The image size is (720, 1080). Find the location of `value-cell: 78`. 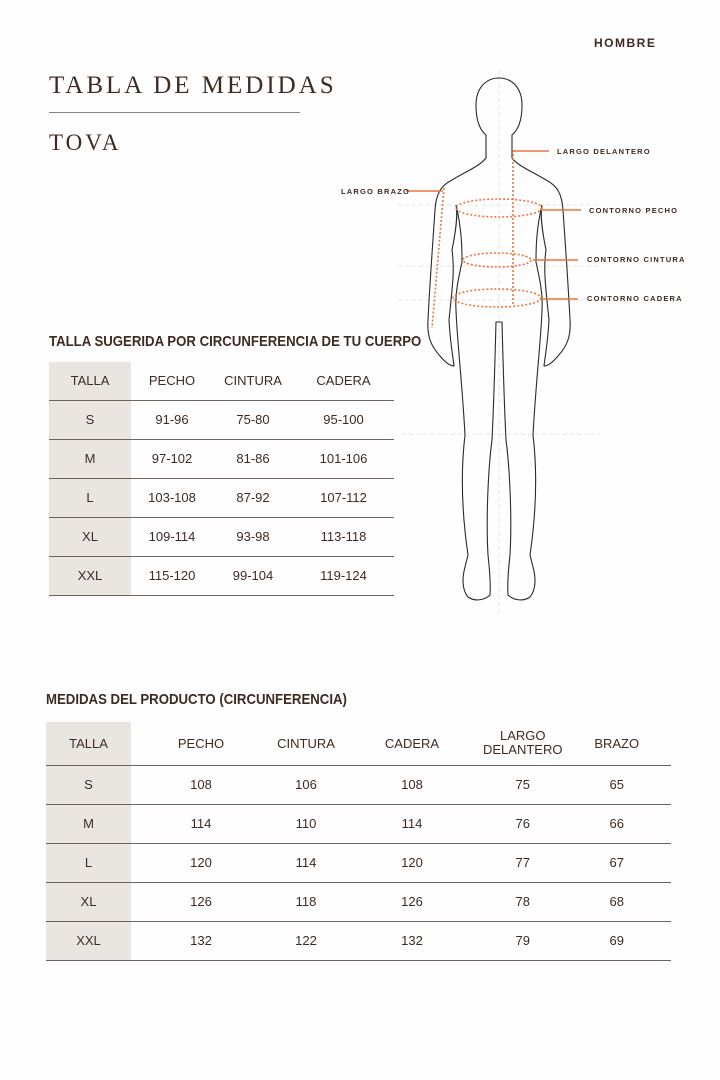

value-cell: 78 is located at coordinates (523, 901).